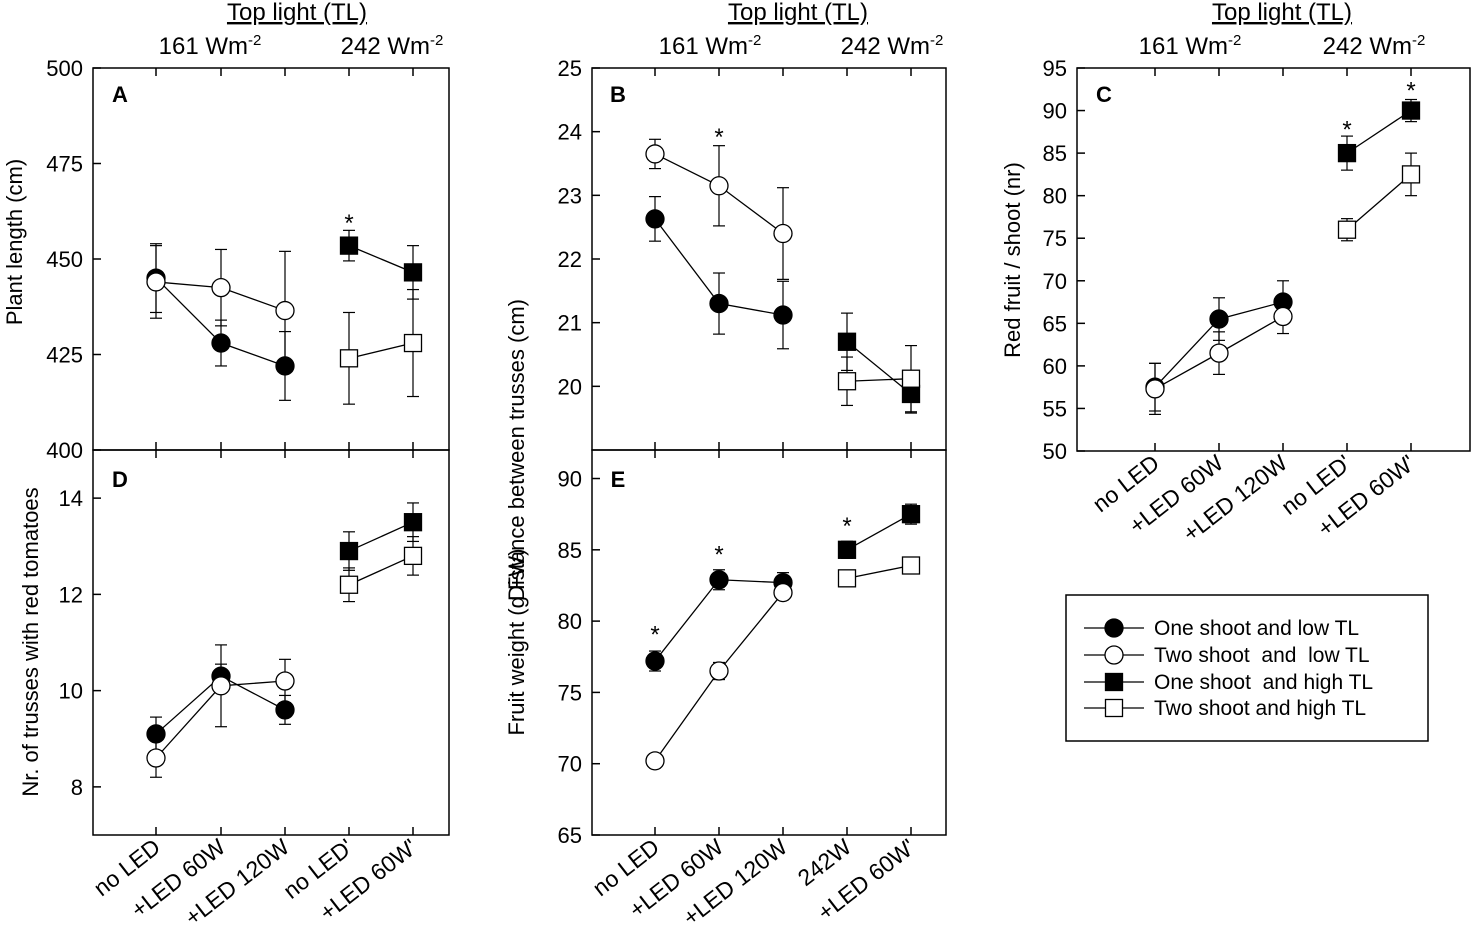 The width and height of the screenshot is (1476, 933). Describe the element at coordinates (120, 94) in the screenshot. I see `panel-letter: A` at that location.